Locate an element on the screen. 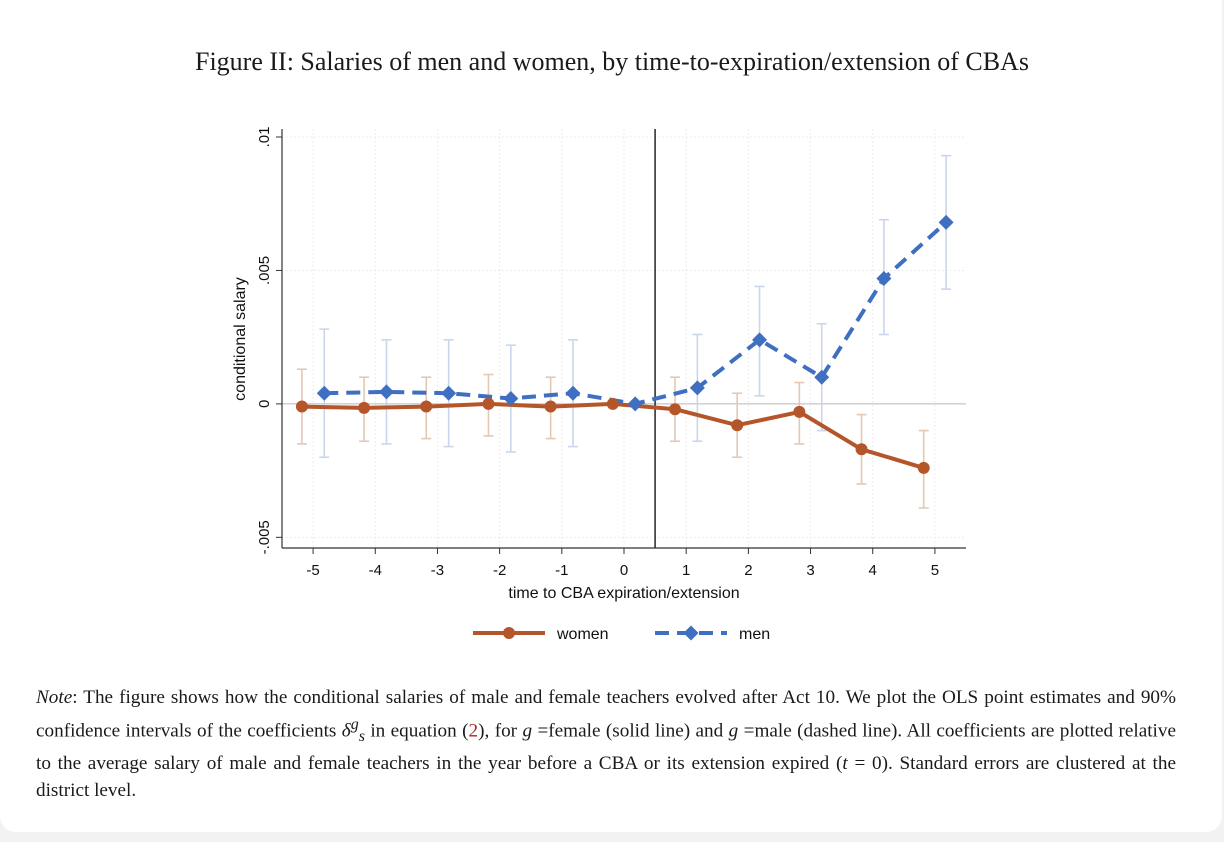 This screenshot has width=1224, height=842. g-symbol-female: g is located at coordinates (527, 731).